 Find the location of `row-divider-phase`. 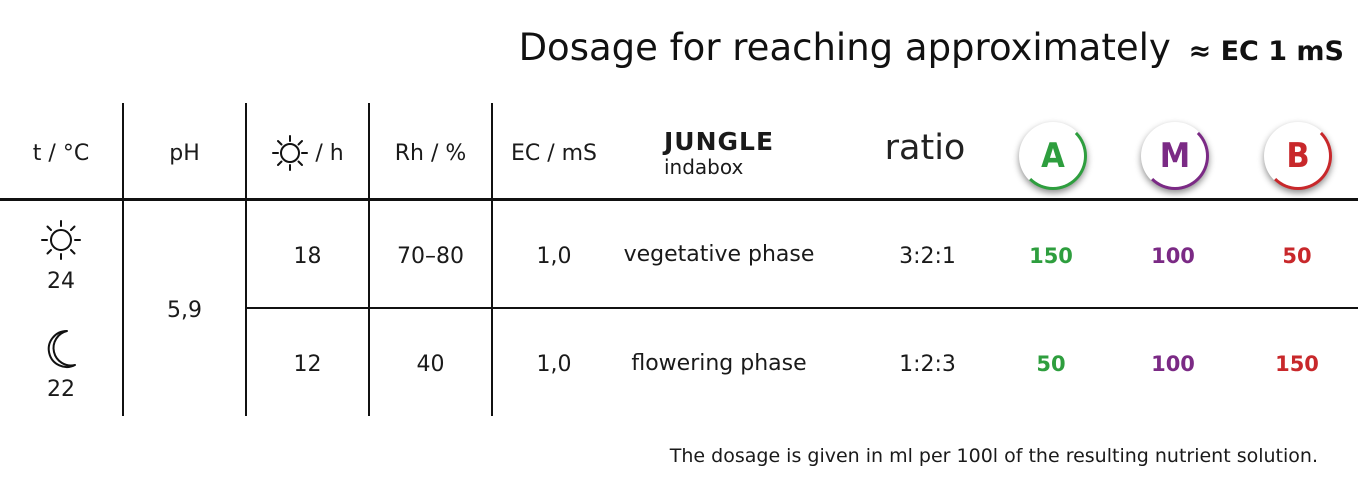

row-divider-phase is located at coordinates (722, 308).